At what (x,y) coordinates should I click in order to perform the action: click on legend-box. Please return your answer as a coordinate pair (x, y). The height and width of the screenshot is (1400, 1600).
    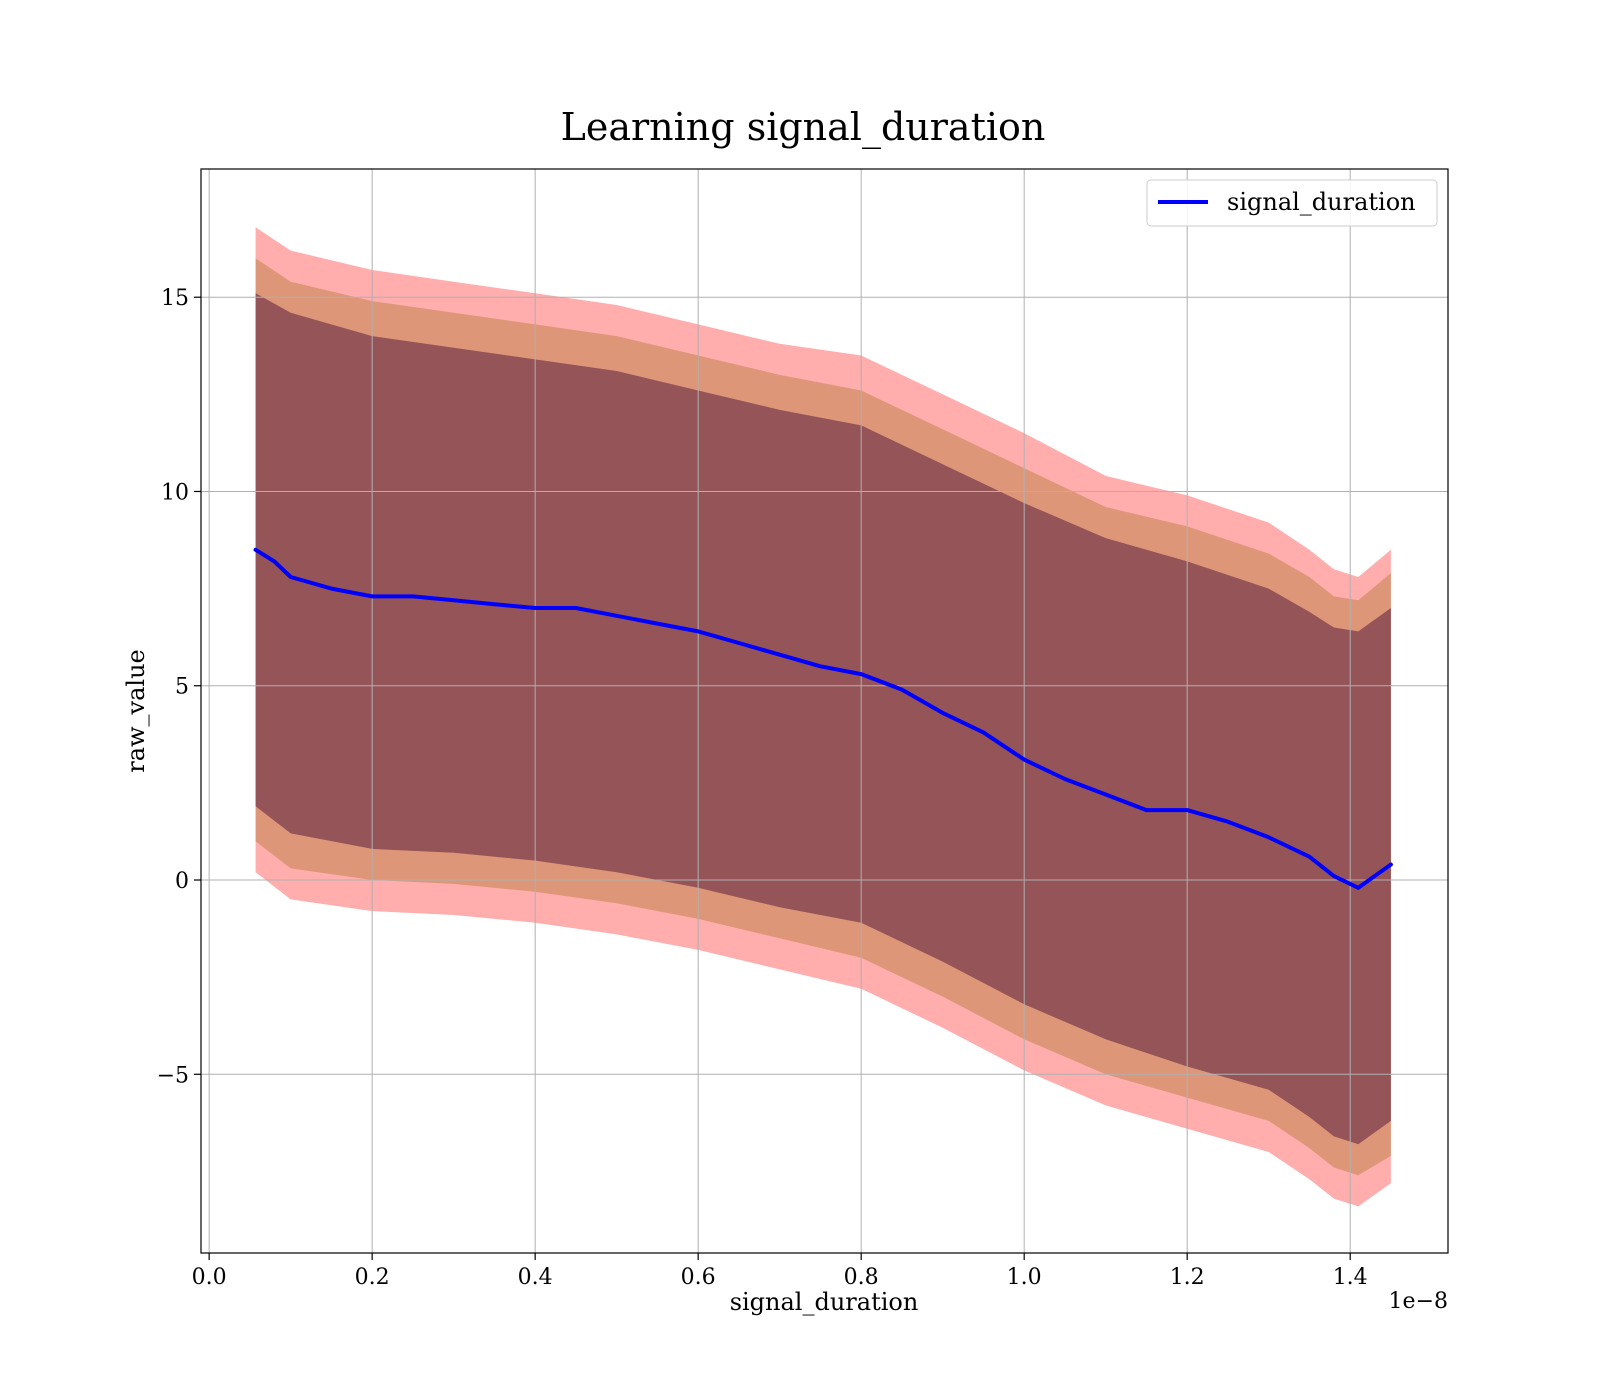
    Looking at the image, I should click on (1292, 203).